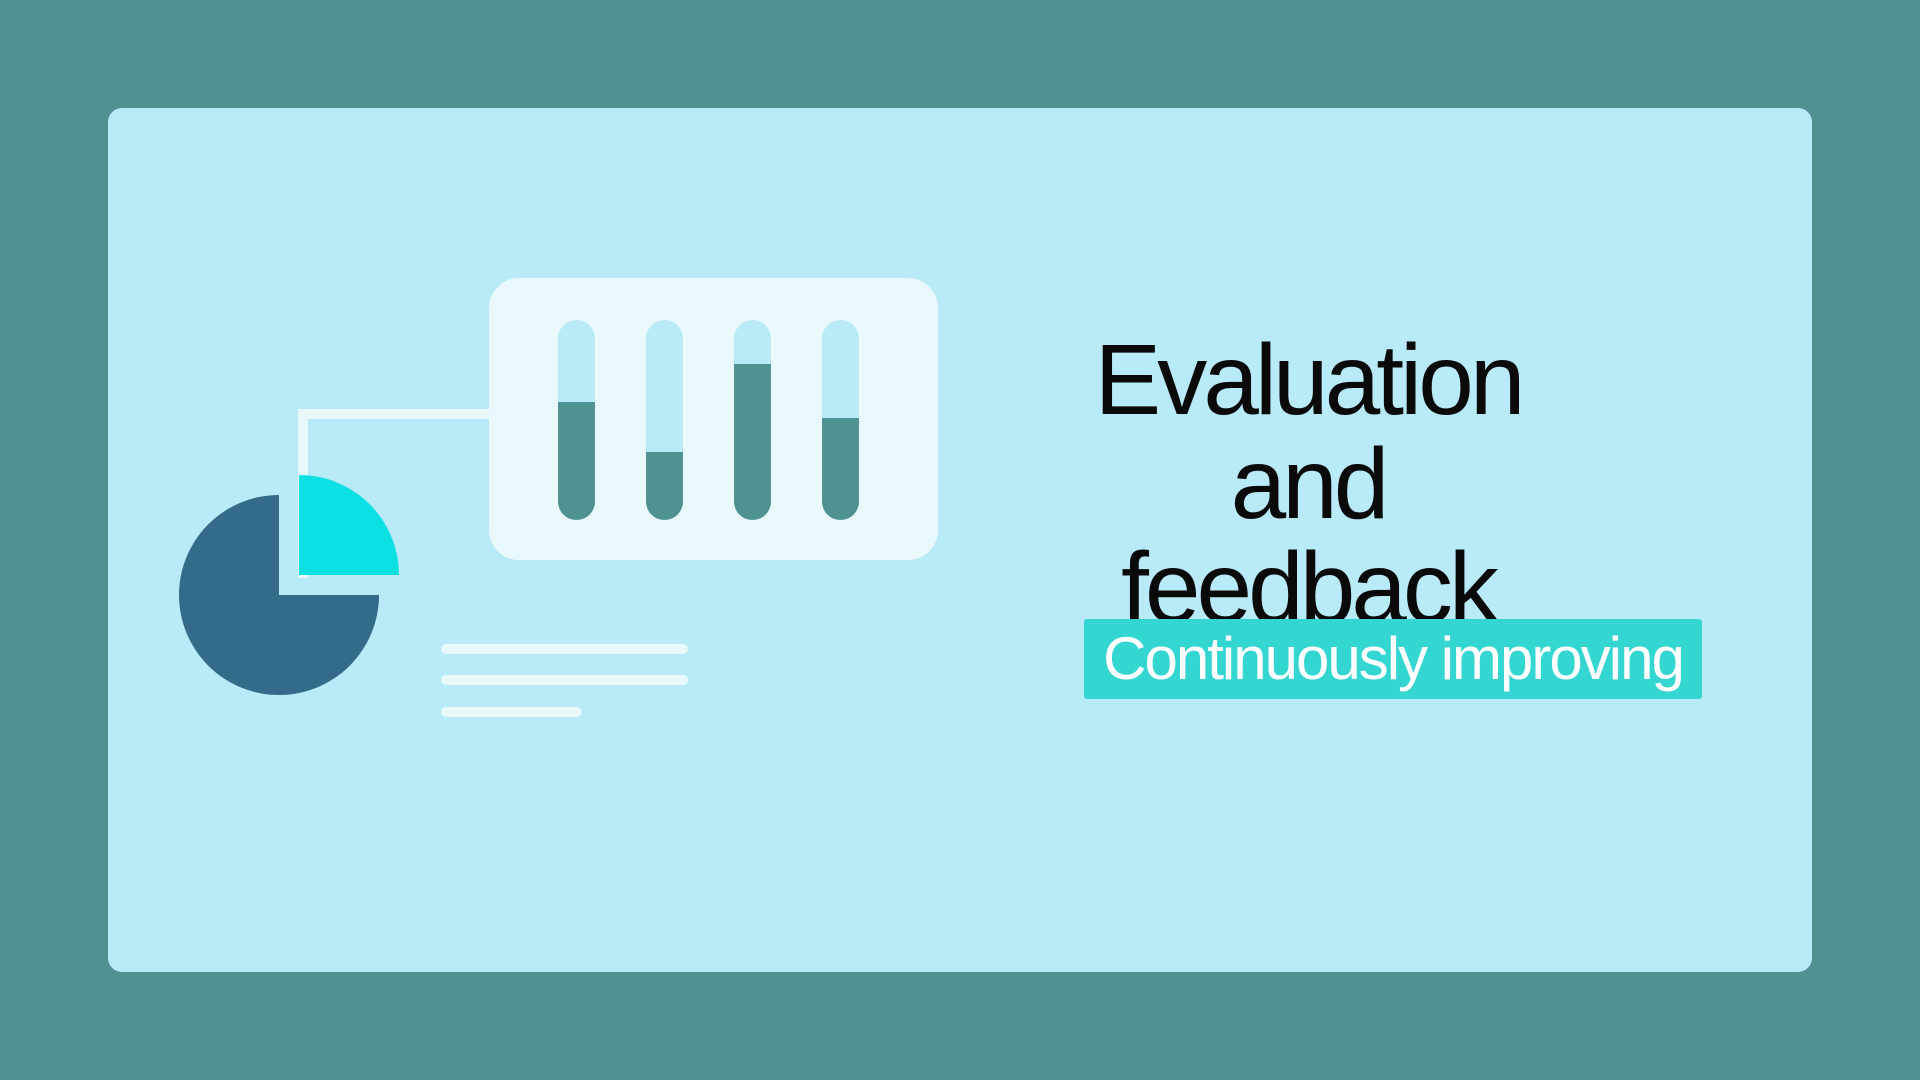 This screenshot has height=1080, width=1920. I want to click on slide-title: Evaluation and feedback, so click(1308, 484).